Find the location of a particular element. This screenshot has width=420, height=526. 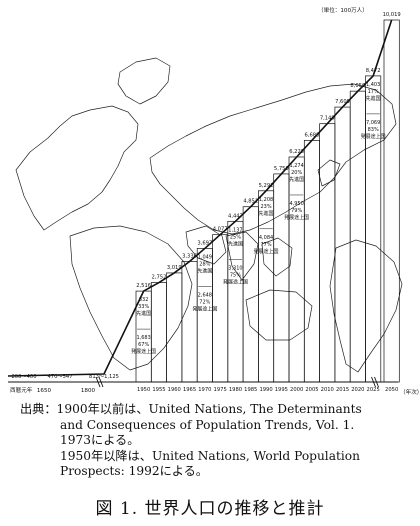

developed-value-label: 832 is located at coordinates (144, 300).